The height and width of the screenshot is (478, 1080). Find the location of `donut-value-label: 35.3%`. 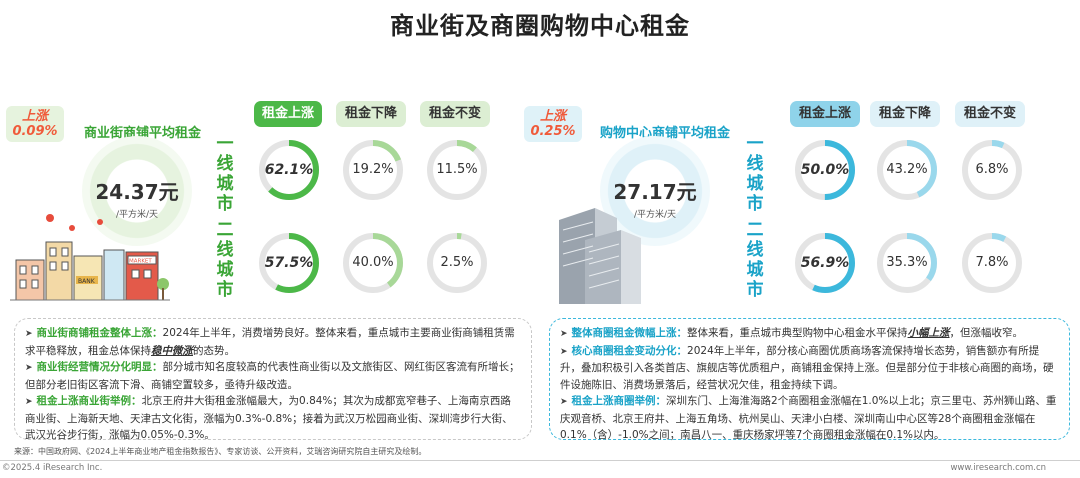

donut-value-label: 35.3% is located at coordinates (907, 262).